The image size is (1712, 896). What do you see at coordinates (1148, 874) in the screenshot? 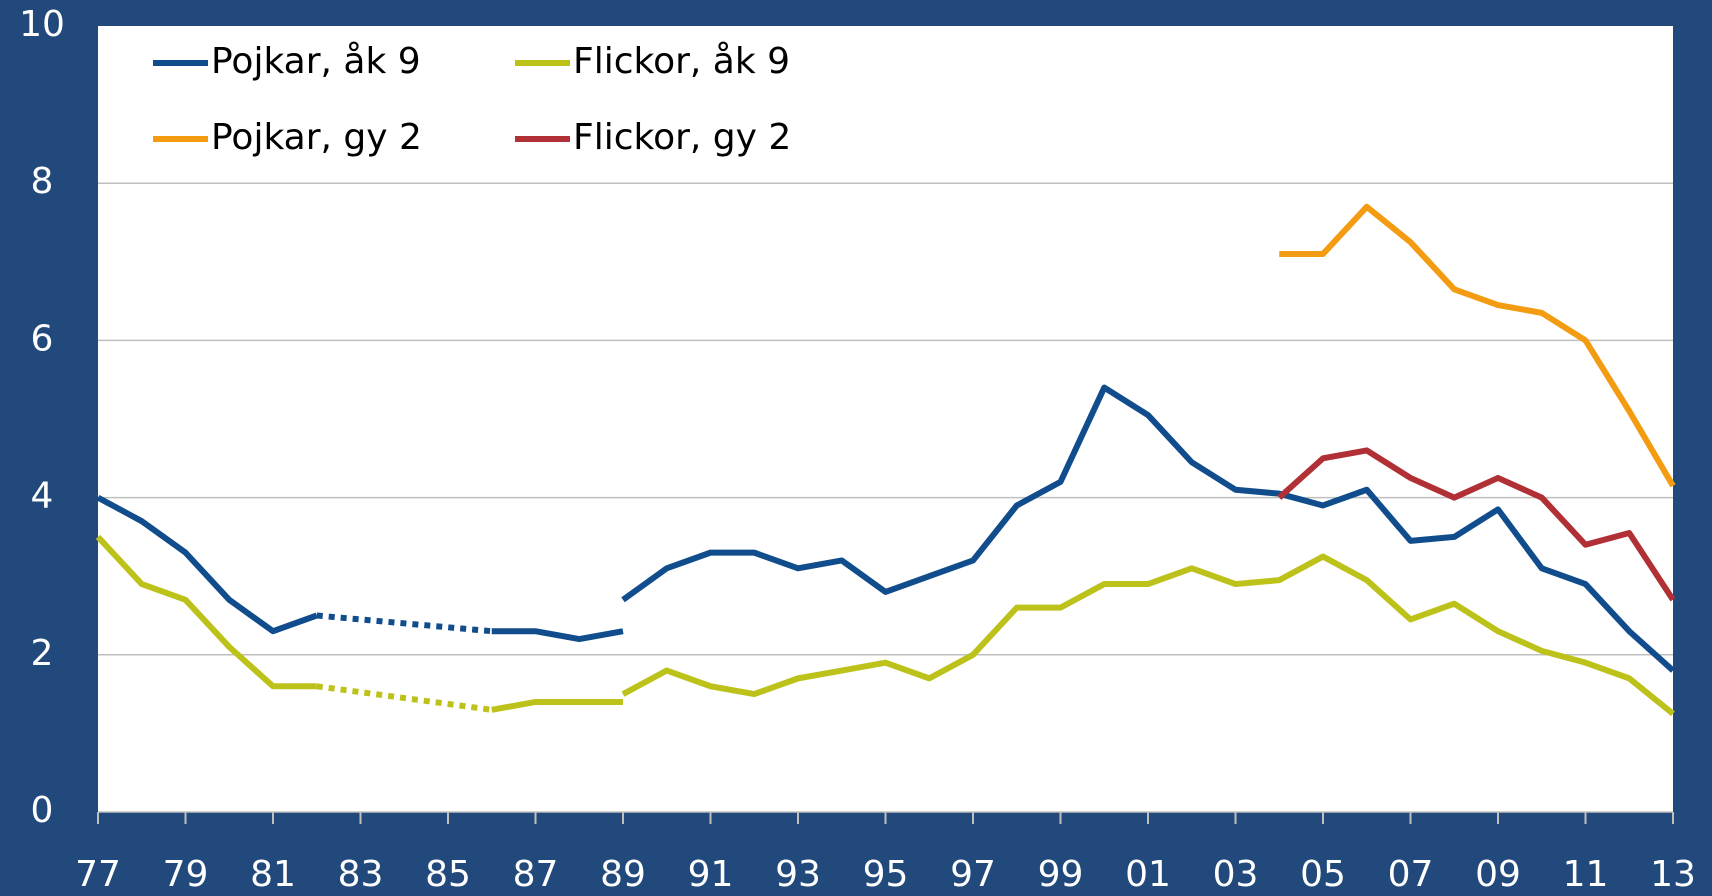
I see `x-tick-label: 01` at bounding box center [1148, 874].